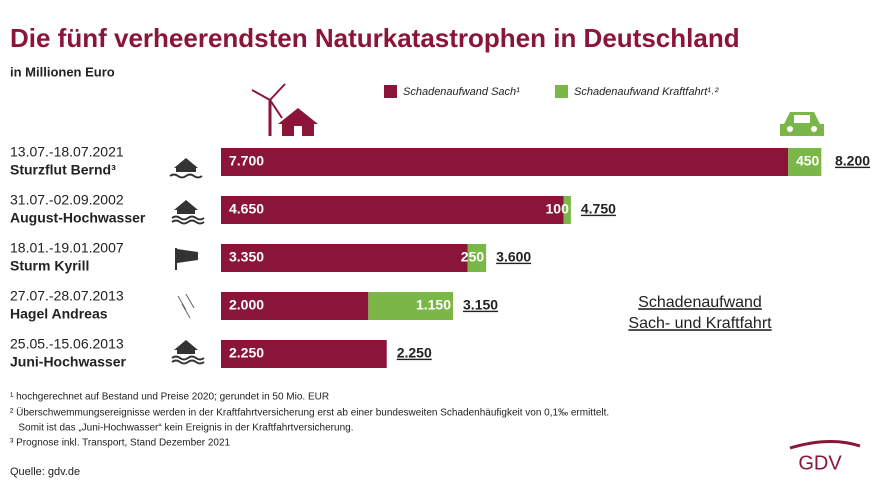  What do you see at coordinates (700, 323) in the screenshot?
I see `annotation-line: Sach- und Kraftfahrt` at bounding box center [700, 323].